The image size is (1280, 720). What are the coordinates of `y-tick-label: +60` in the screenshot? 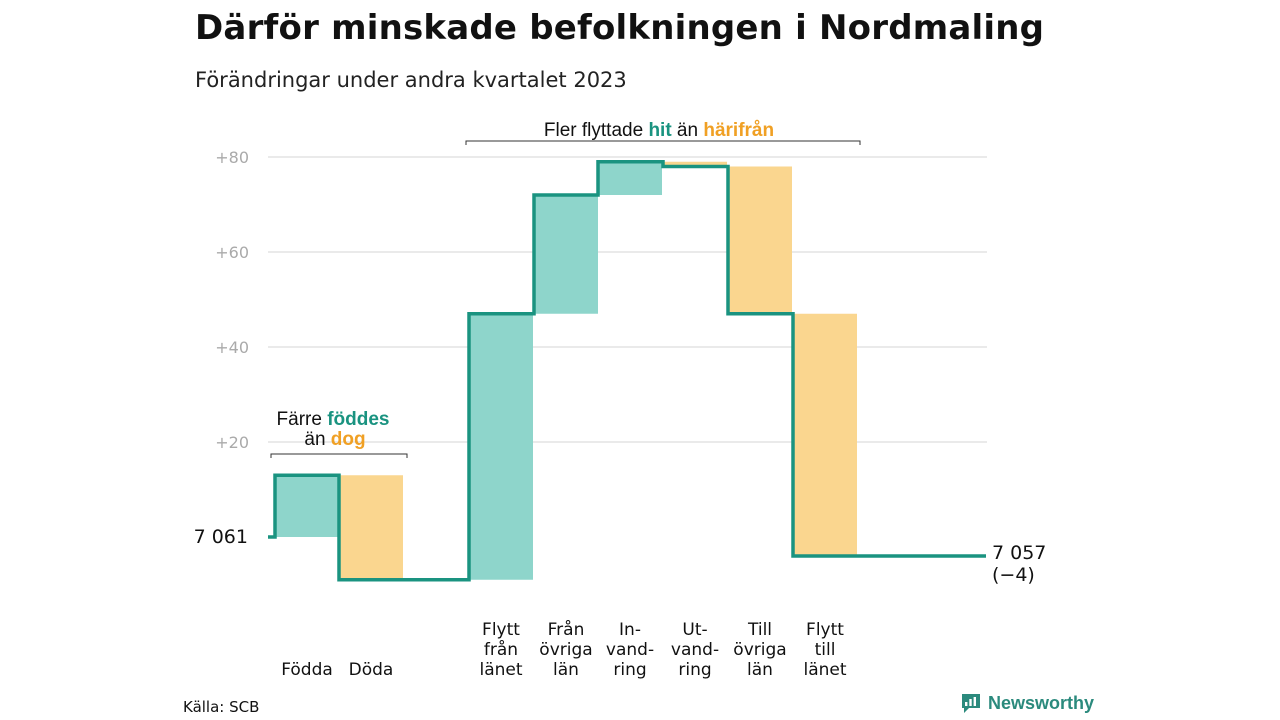 It's located at (232, 252).